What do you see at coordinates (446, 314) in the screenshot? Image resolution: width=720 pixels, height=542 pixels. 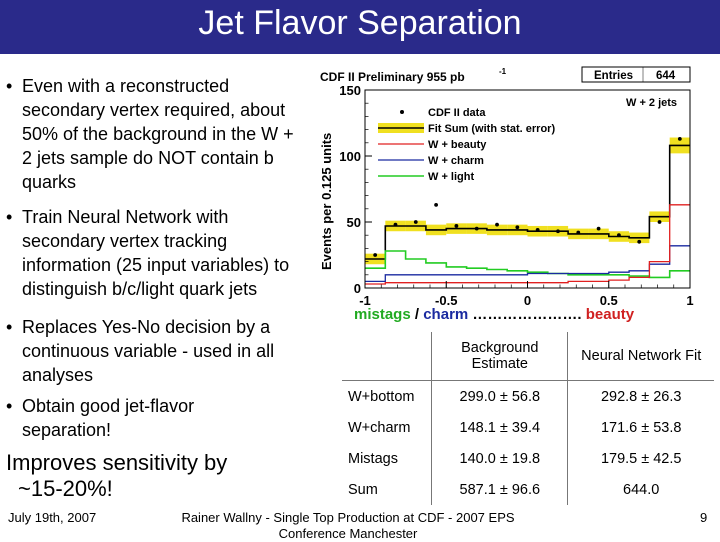 I see `x-label-charm: charm` at bounding box center [446, 314].